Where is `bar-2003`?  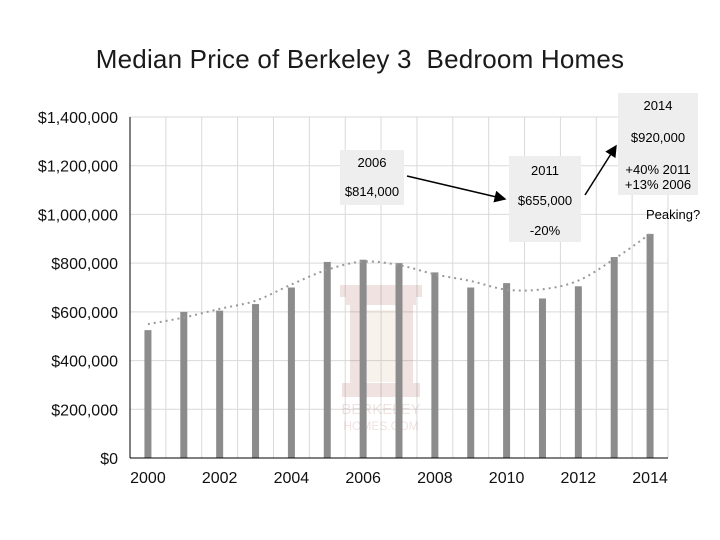
bar-2003 is located at coordinates (256, 381).